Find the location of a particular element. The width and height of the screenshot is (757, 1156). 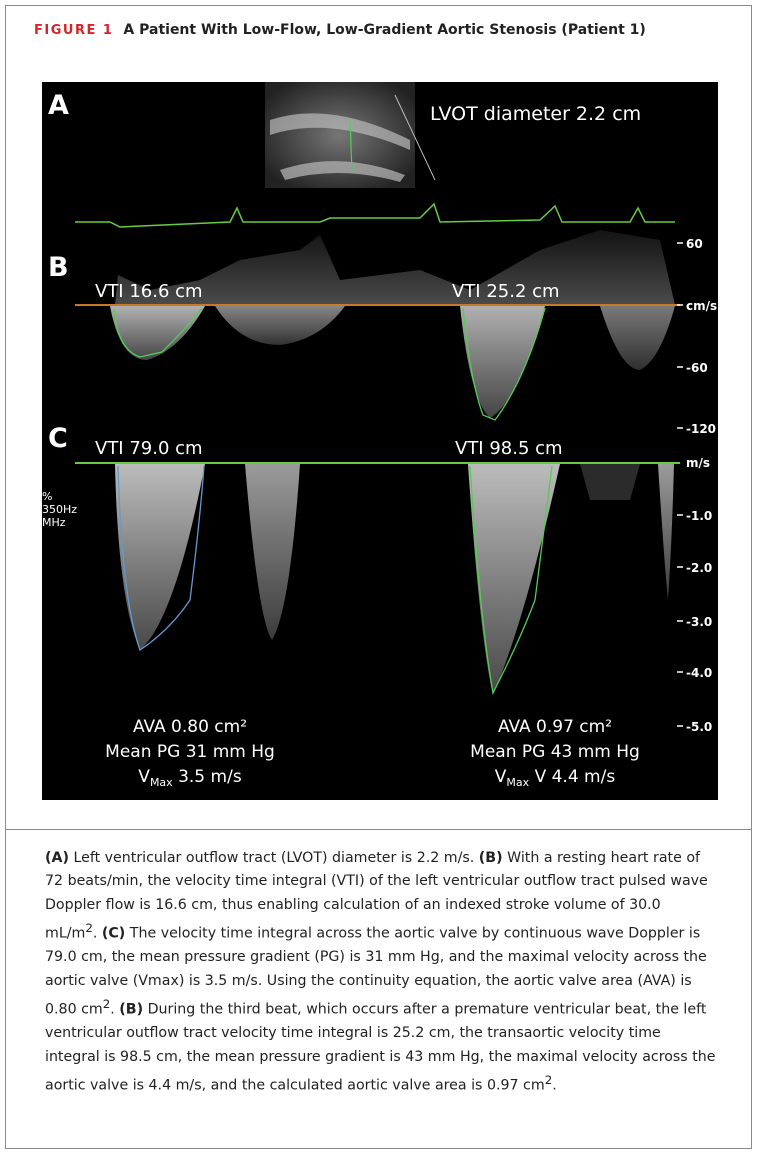

scale-b: 60 cm/s -60 -120 is located at coordinates (701, 336).